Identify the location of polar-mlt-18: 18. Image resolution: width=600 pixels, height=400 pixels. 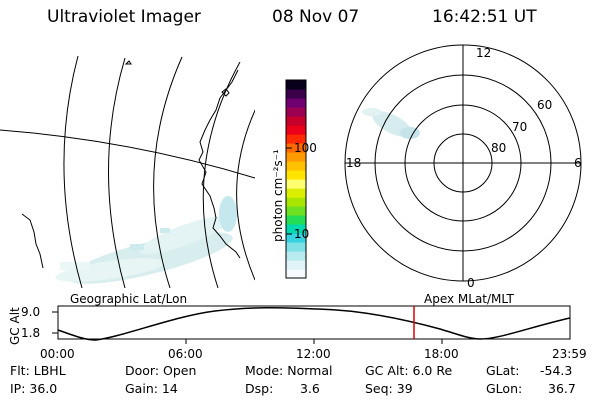
(354, 163).